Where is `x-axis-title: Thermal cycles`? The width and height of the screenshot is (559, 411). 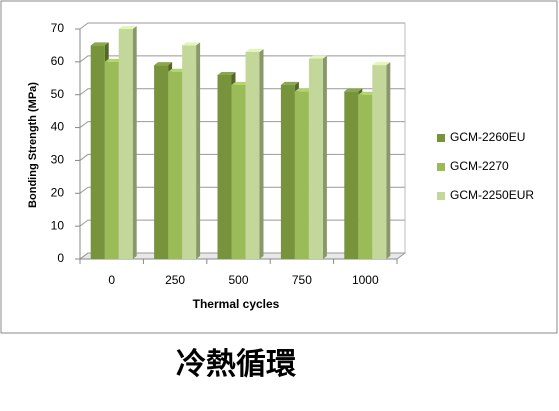 x-axis-title: Thermal cycles is located at coordinates (236, 304).